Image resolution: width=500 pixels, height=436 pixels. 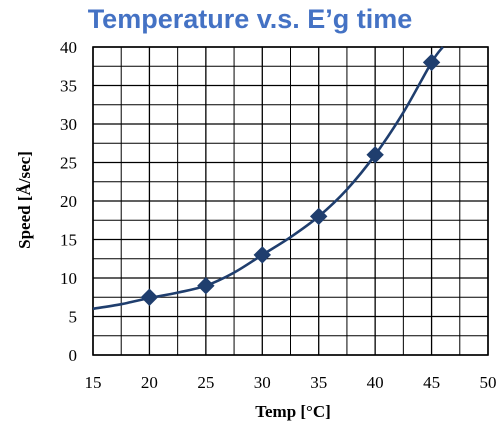 What do you see at coordinates (68, 124) in the screenshot?
I see `y-tick-label: 30` at bounding box center [68, 124].